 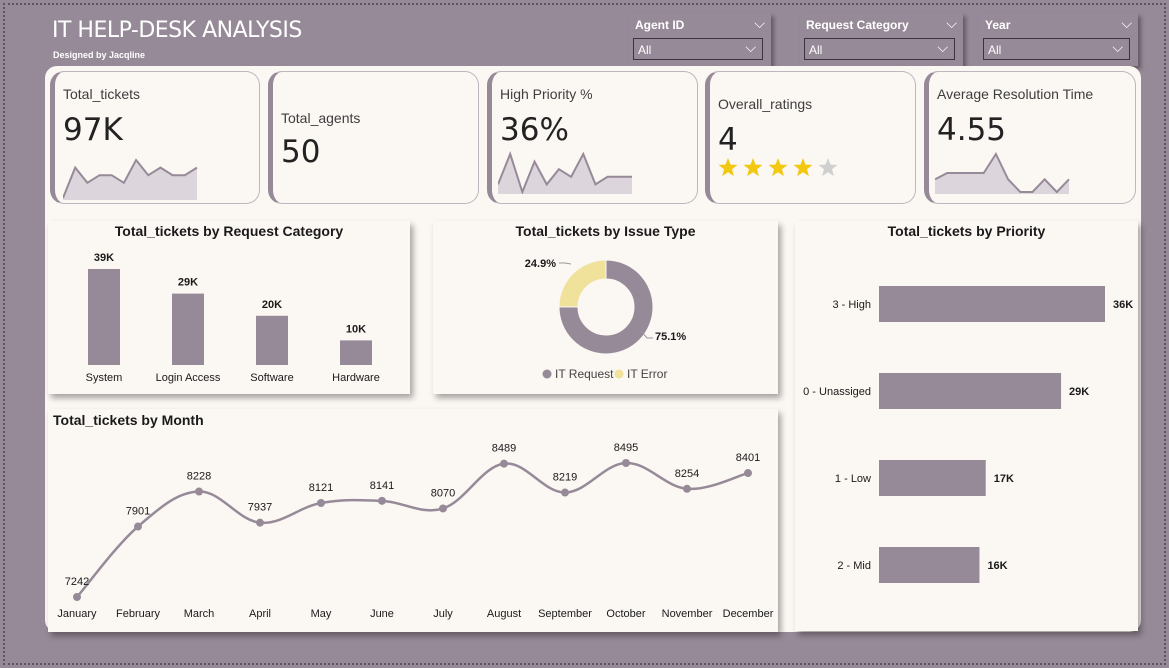 What do you see at coordinates (966, 231) in the screenshot?
I see `chart-title: Total_tickets by Priority` at bounding box center [966, 231].